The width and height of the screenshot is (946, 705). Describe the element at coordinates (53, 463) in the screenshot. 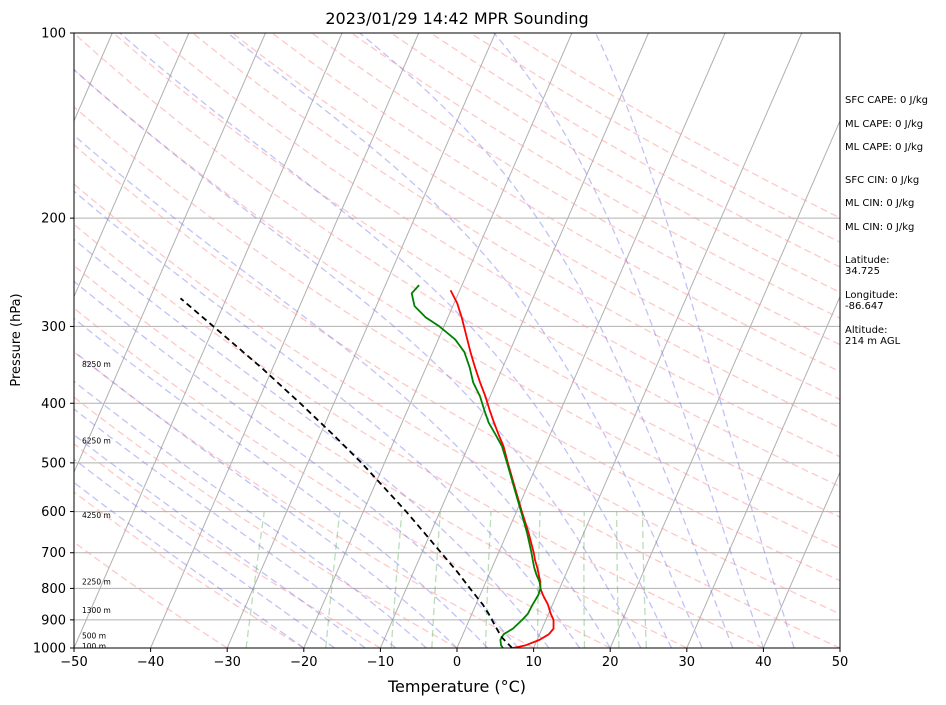

I see `y-tick-label: 500` at that location.